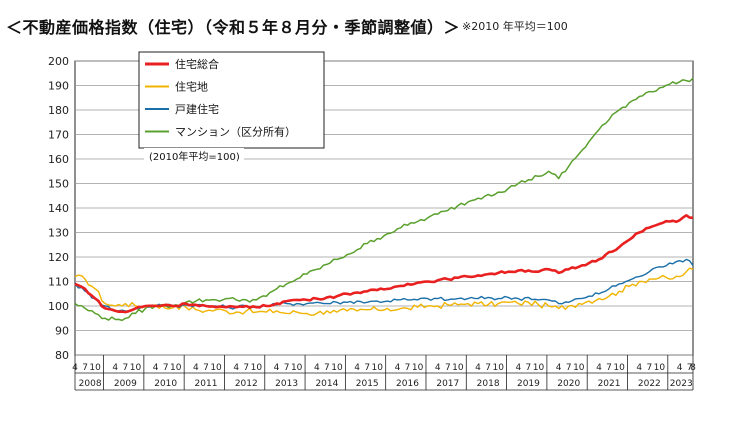 This screenshot has width=749, height=424. Describe the element at coordinates (326, 384) in the screenshot. I see `x-year-label: 2014` at that location.